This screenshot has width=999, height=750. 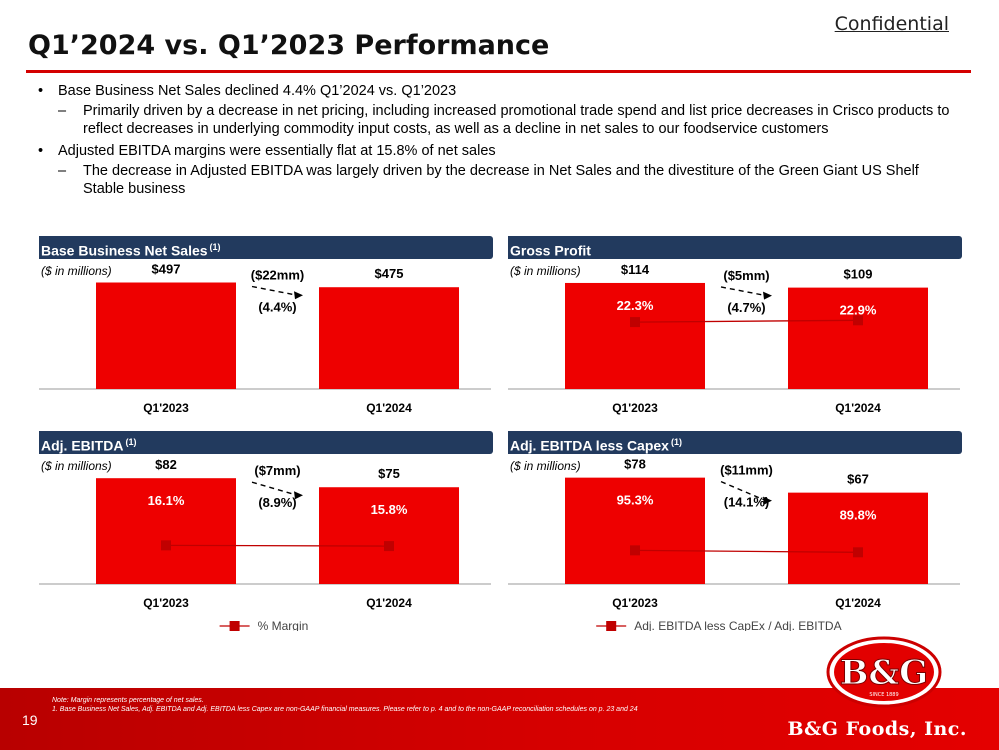 What do you see at coordinates (858, 274) in the screenshot?
I see `bar-value-label: $109` at bounding box center [858, 274].